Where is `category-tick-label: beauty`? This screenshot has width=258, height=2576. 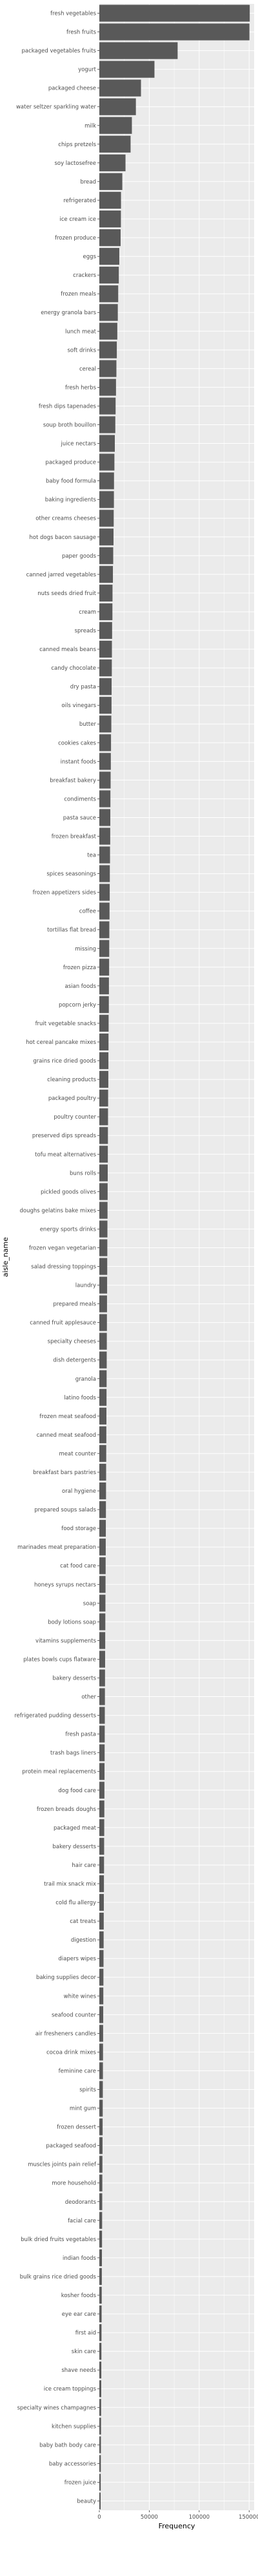 category-tick-label: beauty is located at coordinates (86, 2501).